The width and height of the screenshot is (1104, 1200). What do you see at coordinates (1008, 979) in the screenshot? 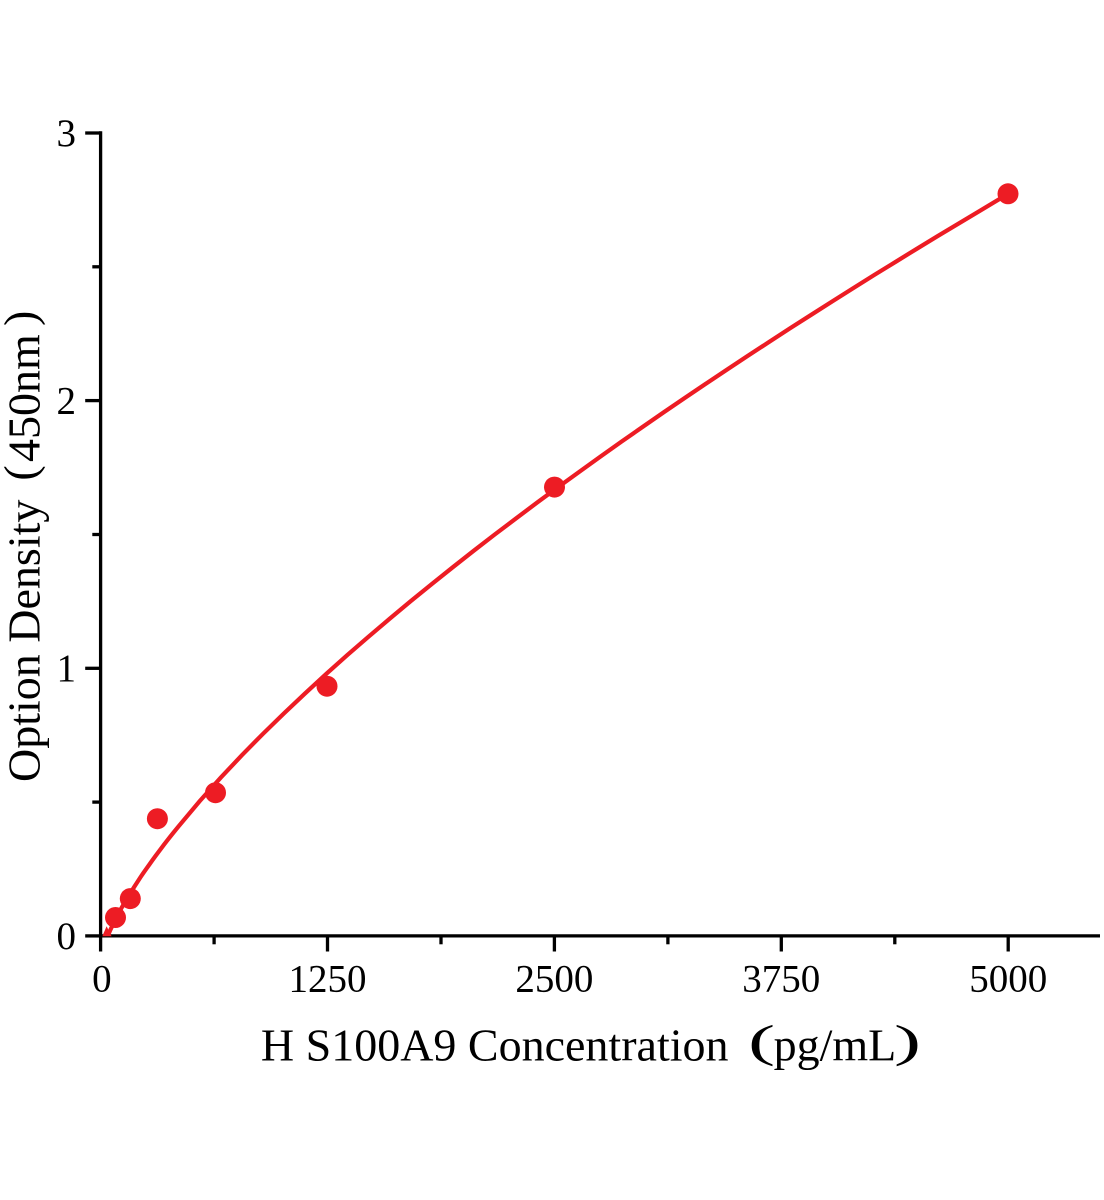
I see `svg-text: 5000` at bounding box center [1008, 979].